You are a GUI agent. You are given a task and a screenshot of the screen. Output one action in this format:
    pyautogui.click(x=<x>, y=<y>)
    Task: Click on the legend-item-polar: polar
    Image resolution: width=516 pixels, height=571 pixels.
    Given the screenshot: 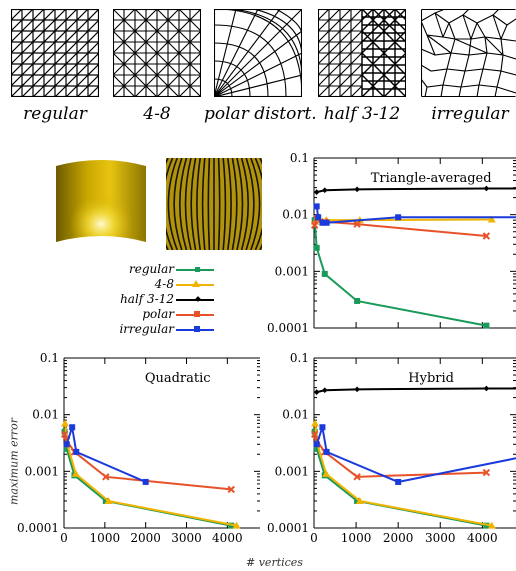 What is the action you would take?
    pyautogui.click(x=155, y=314)
    